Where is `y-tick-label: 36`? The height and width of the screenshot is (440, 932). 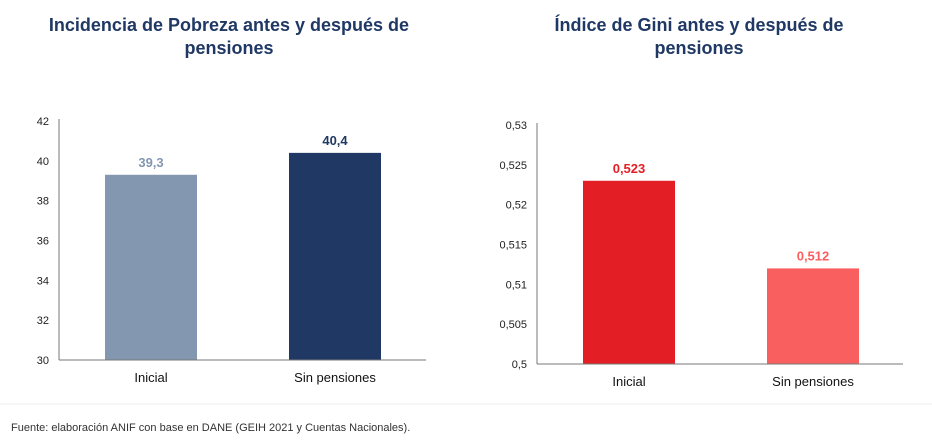
y-tick-label: 36 is located at coordinates (43, 242).